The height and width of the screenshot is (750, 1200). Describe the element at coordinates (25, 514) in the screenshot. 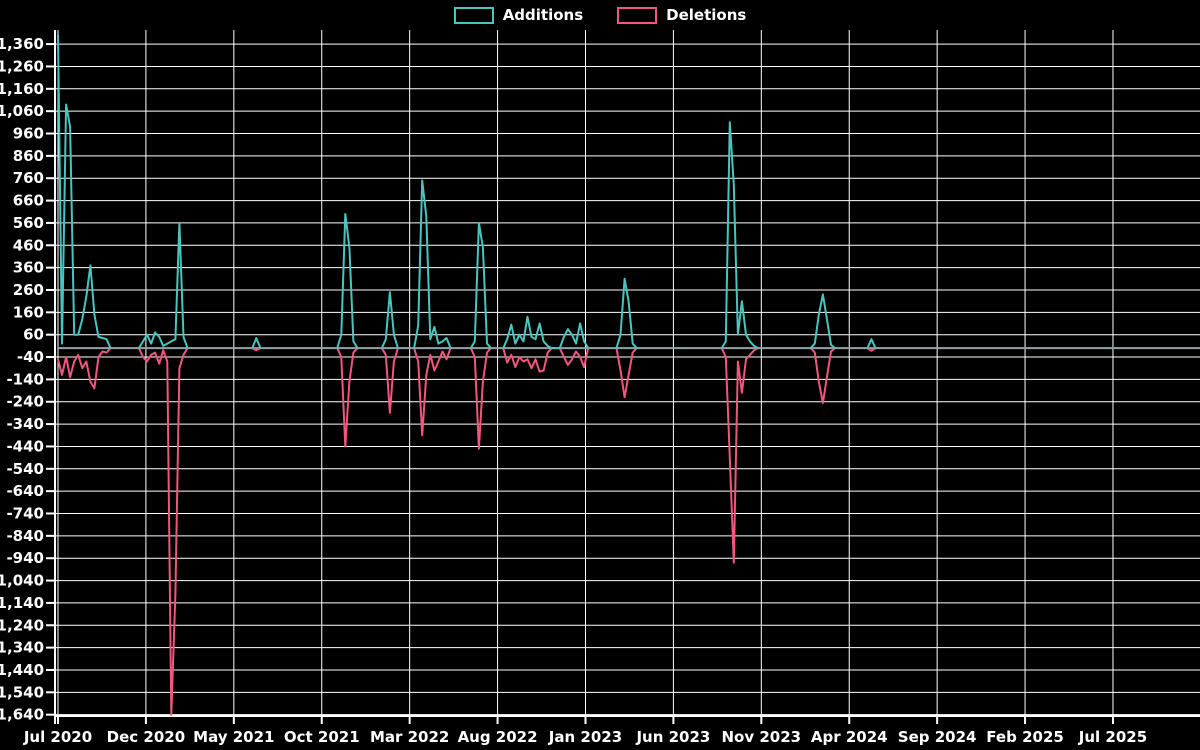

I see `y-axis-label: -740` at that location.